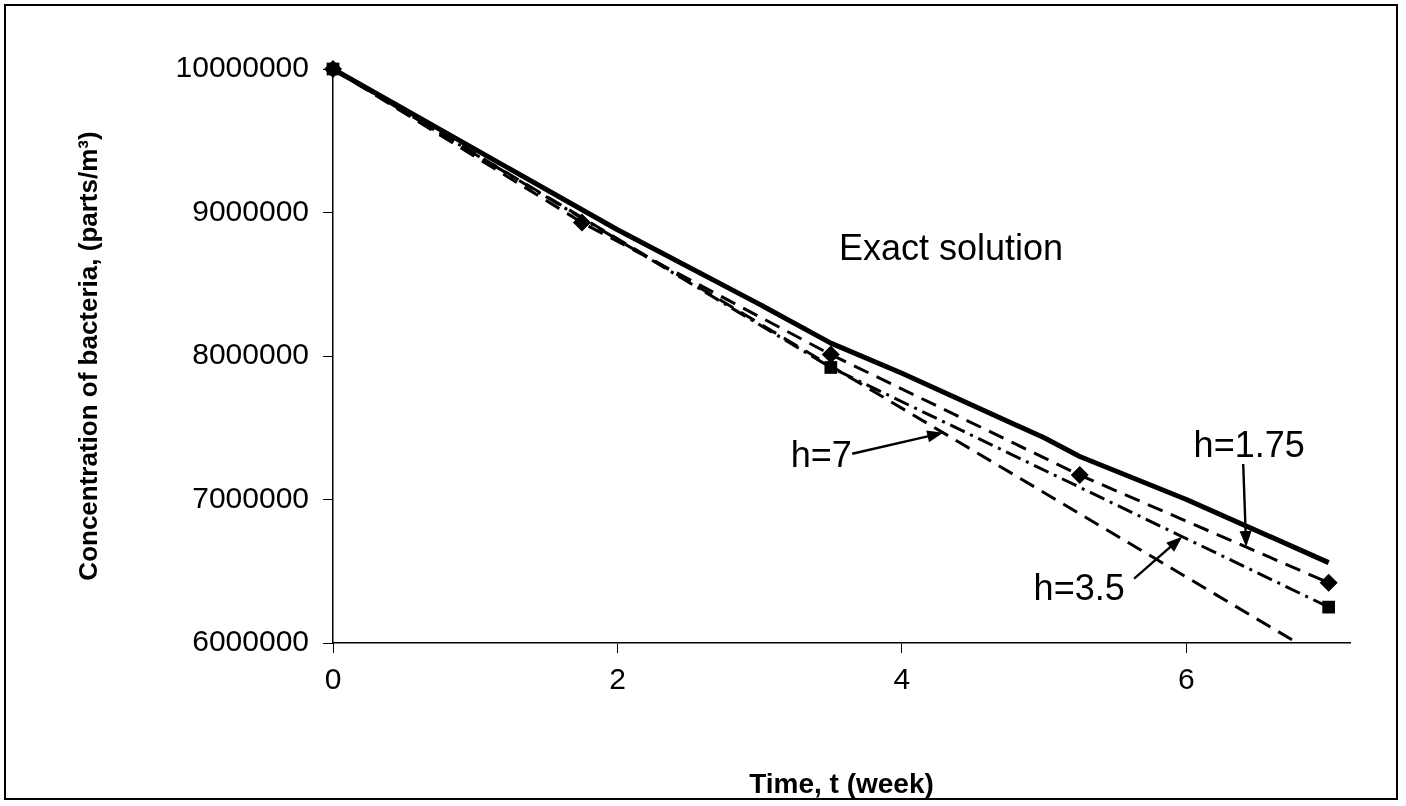 This screenshot has height=806, width=1406. I want to click on annotation: h=3.5, so click(1079, 587).